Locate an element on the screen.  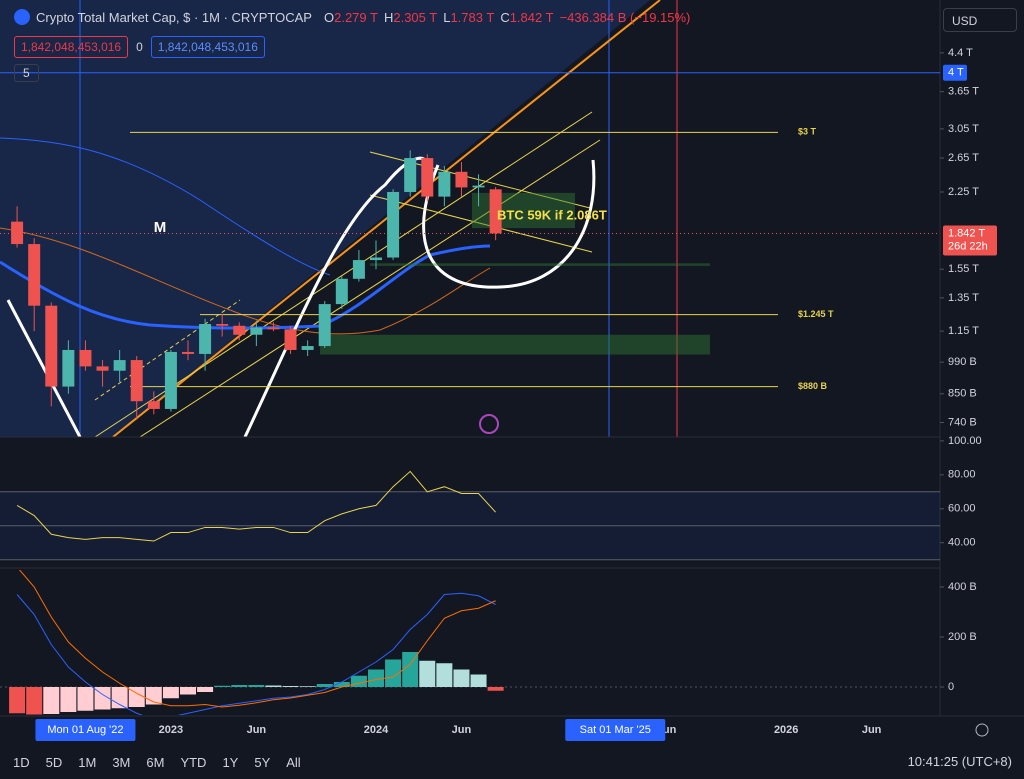
range-button: 1D is located at coordinates (21, 762).